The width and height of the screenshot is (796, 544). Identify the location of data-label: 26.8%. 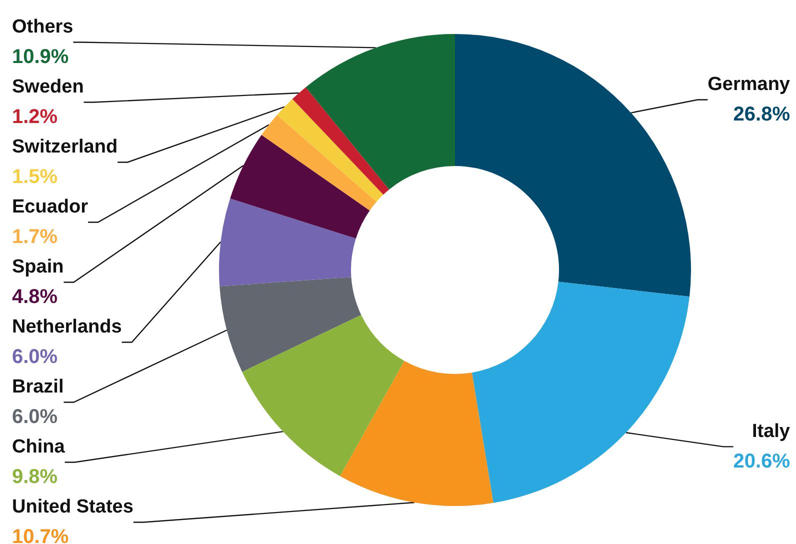
(761, 115).